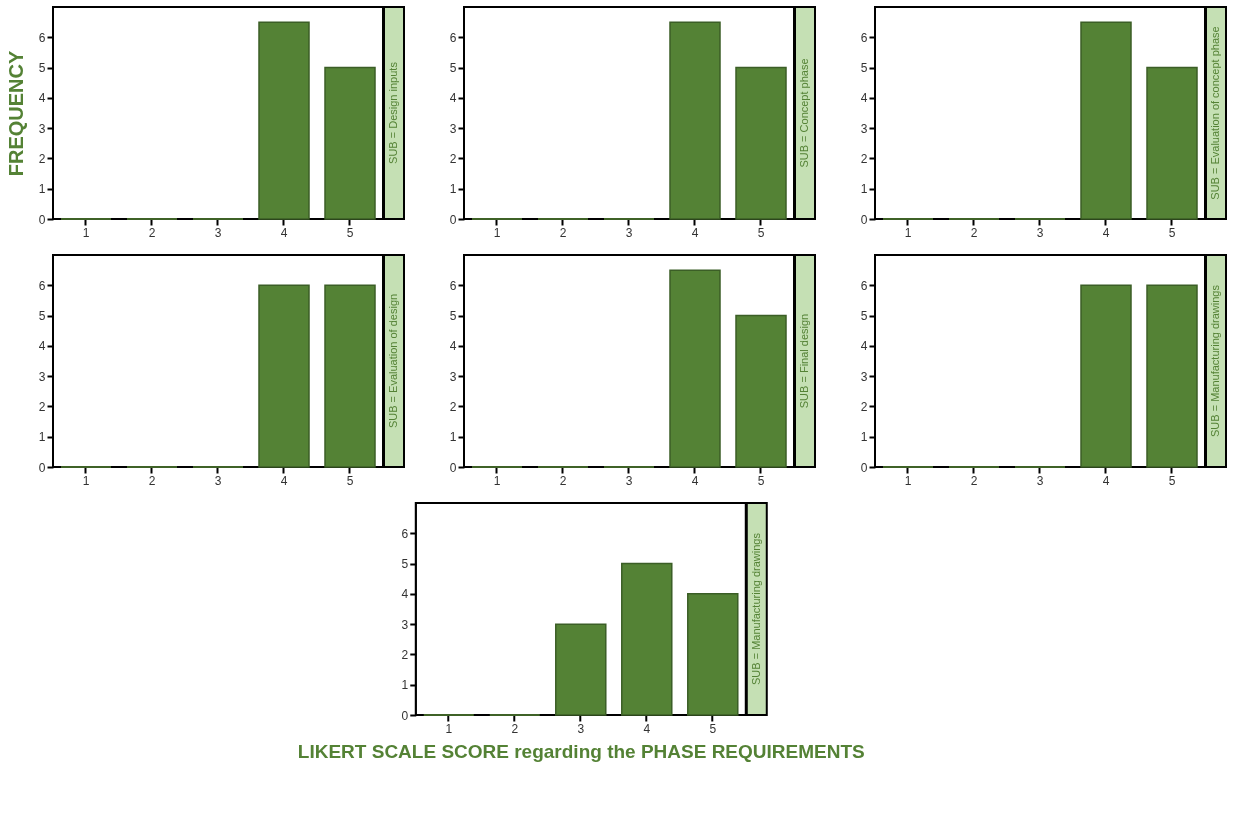  I want to click on text: SUB = Concept phase, so click(804, 113).